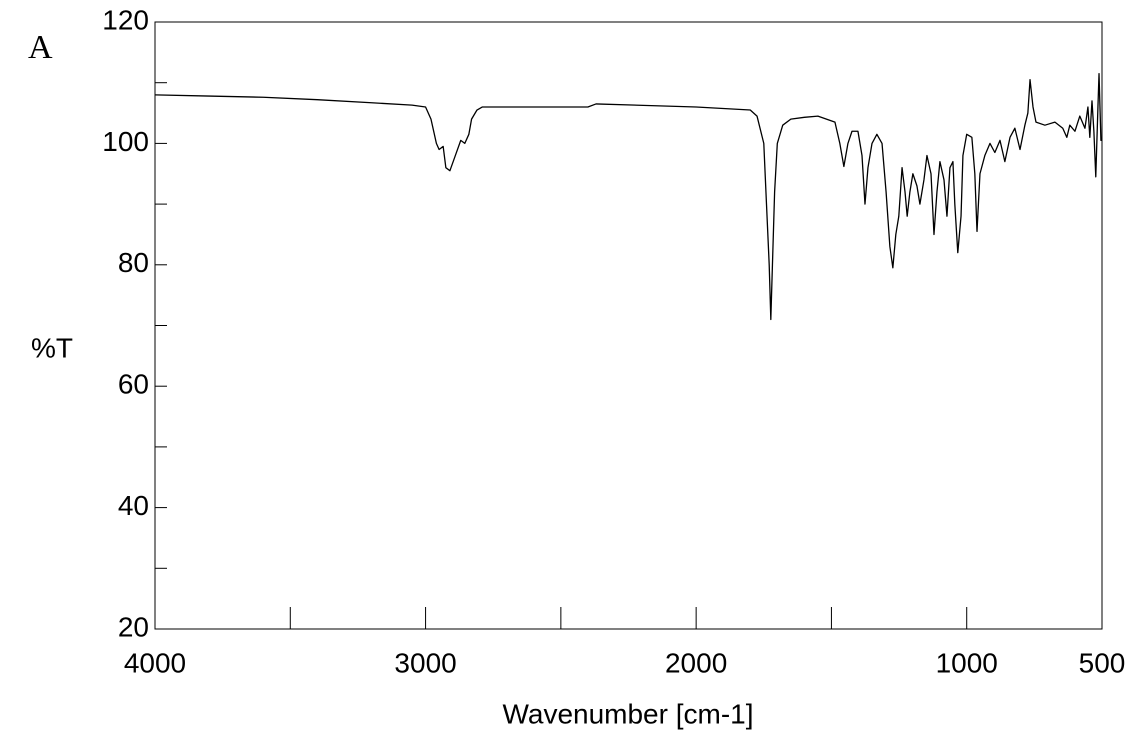 This screenshot has width=1140, height=737. I want to click on x-tick-label: 3000, so click(425, 662).